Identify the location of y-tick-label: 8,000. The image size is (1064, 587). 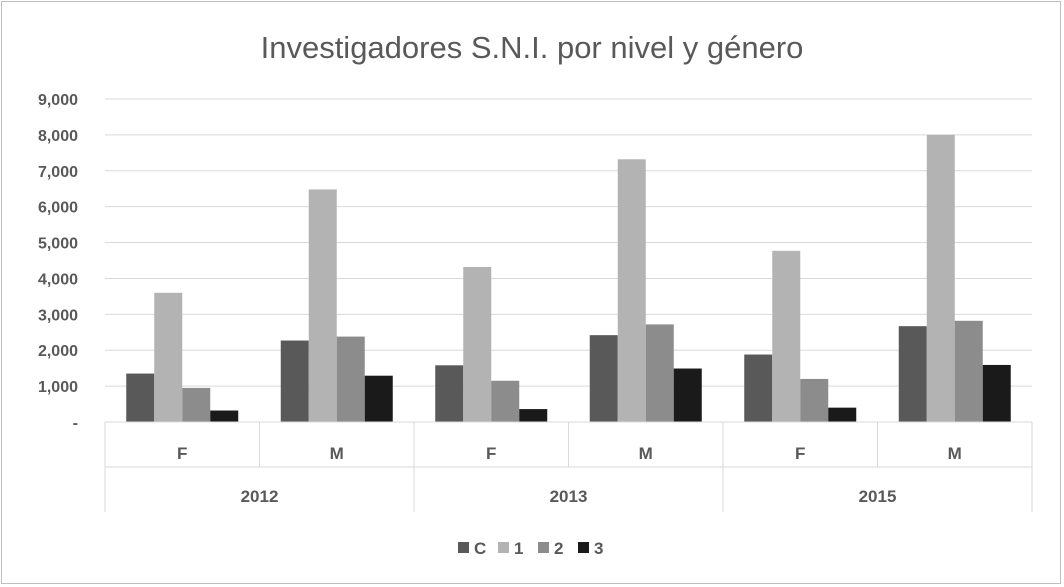
(58, 136).